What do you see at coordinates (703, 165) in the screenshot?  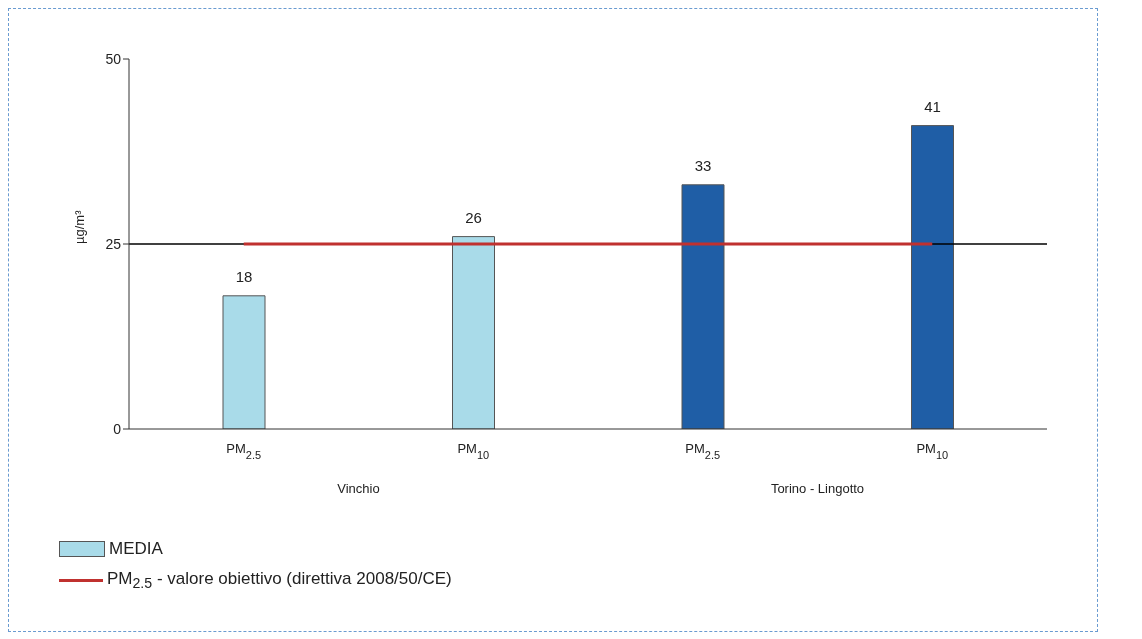 I see `data-label: 33` at bounding box center [703, 165].